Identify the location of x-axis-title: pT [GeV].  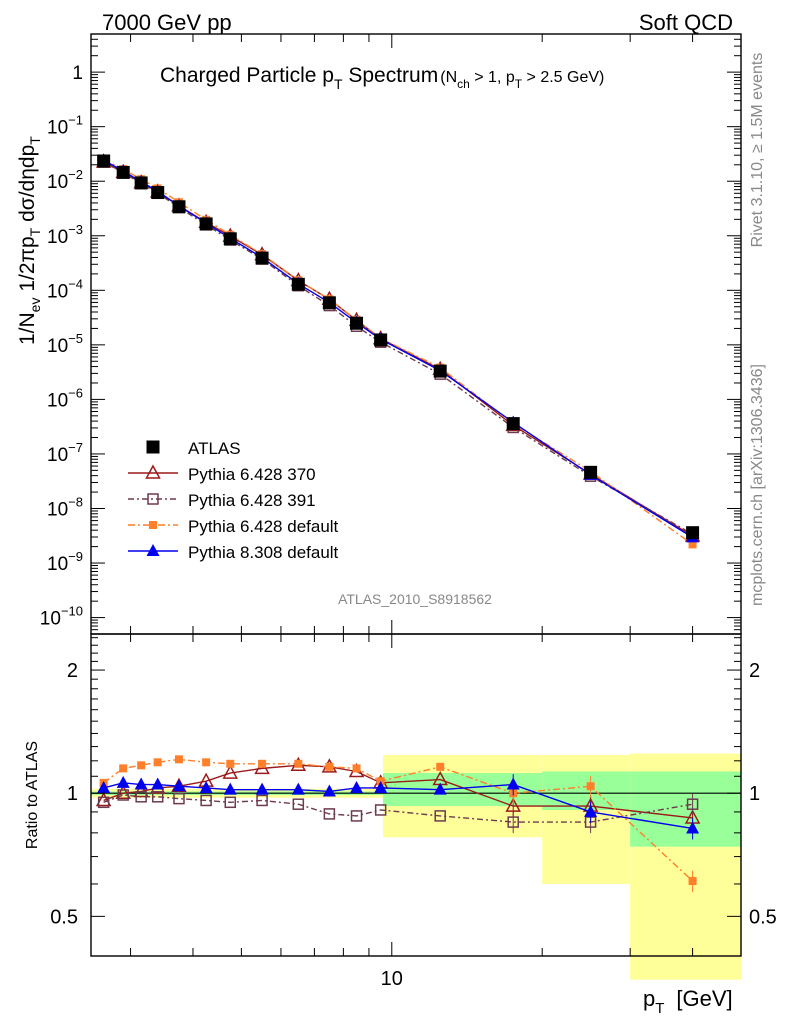
(688, 1001).